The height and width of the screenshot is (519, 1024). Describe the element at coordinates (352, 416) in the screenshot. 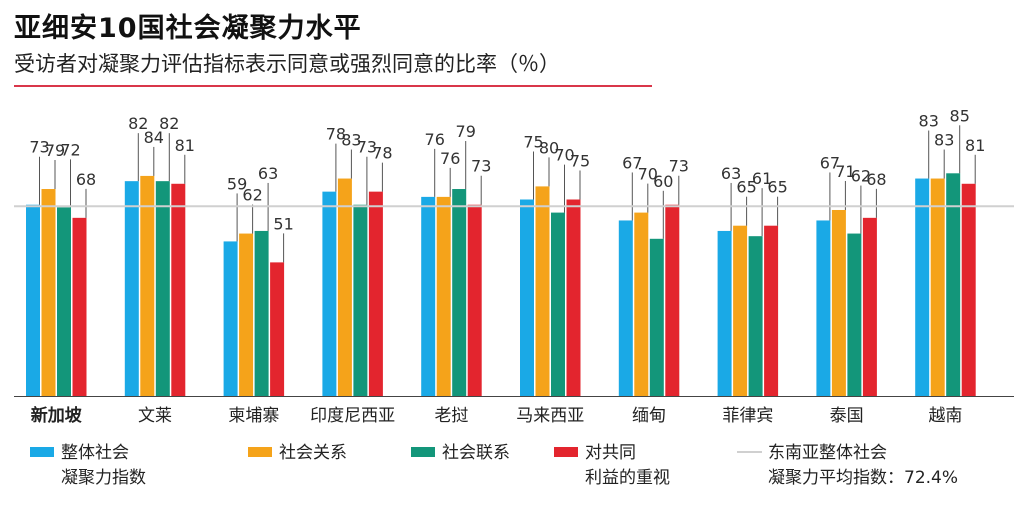

I see `x-tick-label: 印度尼西亚` at that location.